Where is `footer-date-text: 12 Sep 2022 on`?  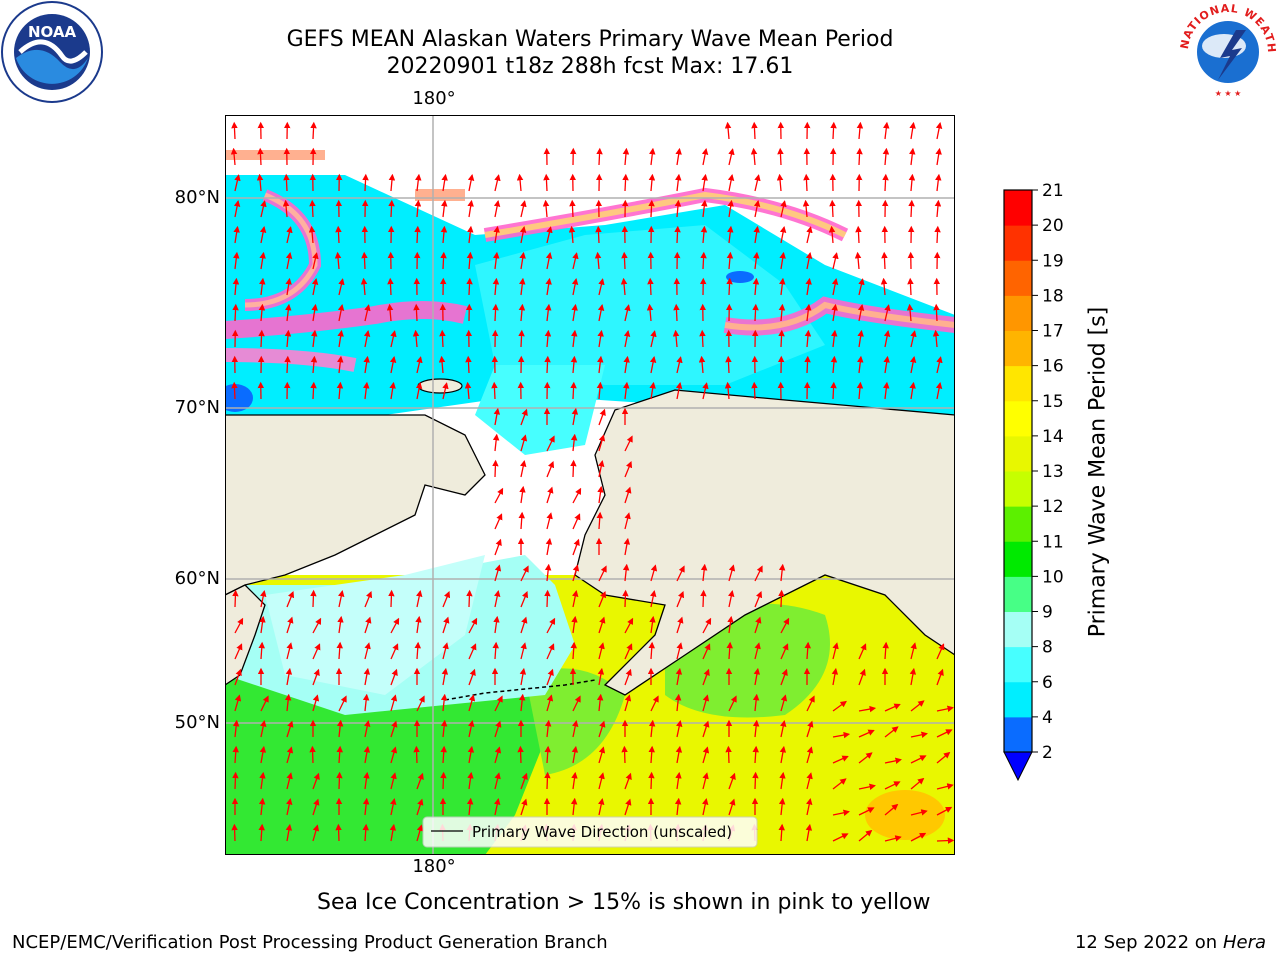
footer-date-text: 12 Sep 2022 on is located at coordinates (1146, 942).